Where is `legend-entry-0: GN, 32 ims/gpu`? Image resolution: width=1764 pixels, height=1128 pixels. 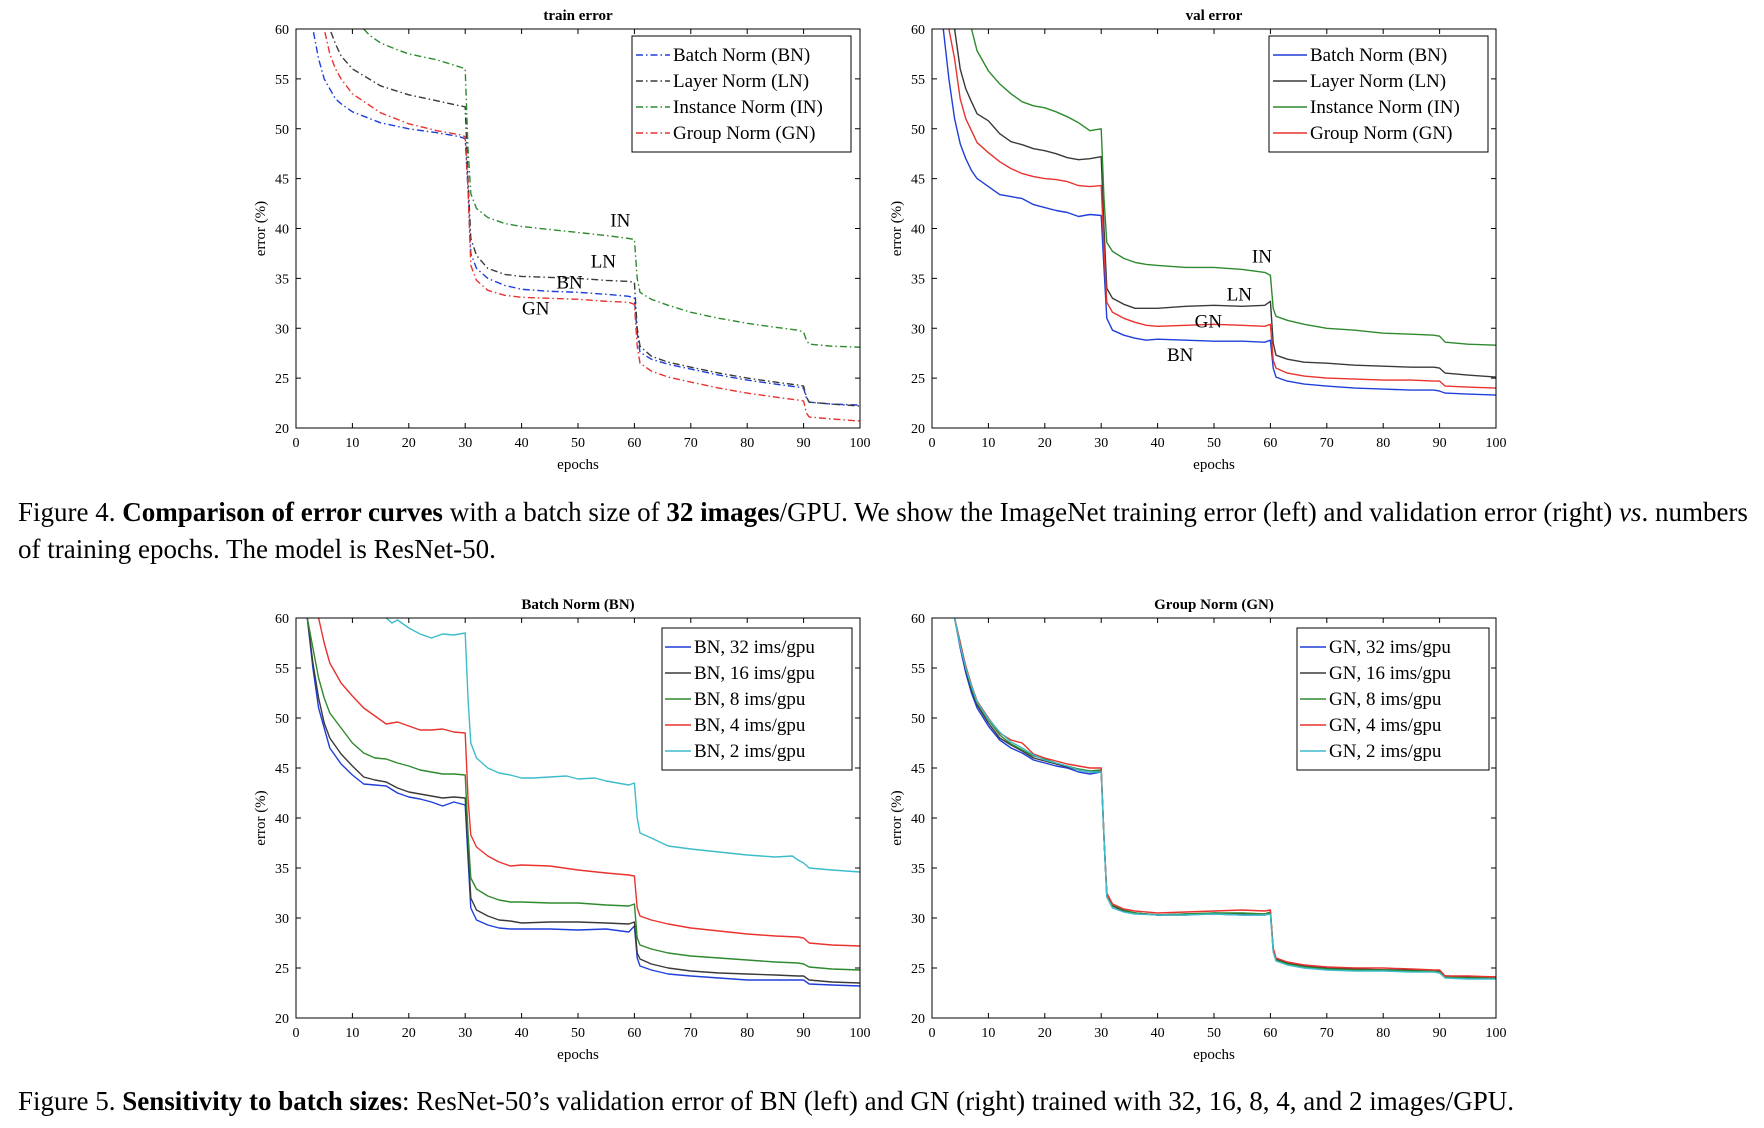 legend-entry-0: GN, 32 ims/gpu is located at coordinates (1390, 647).